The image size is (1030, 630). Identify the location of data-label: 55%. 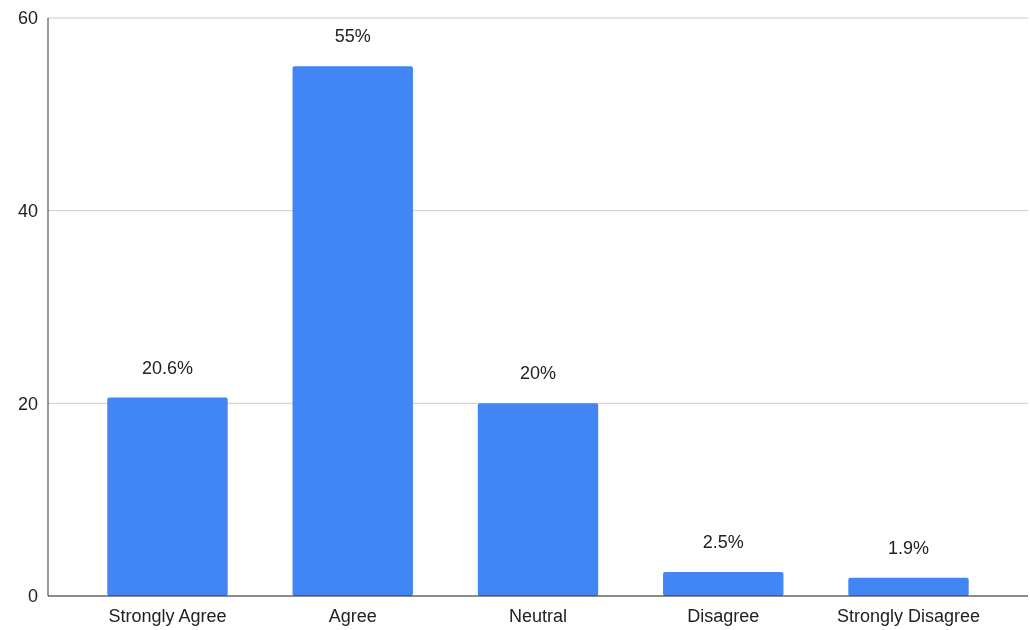
(352, 36).